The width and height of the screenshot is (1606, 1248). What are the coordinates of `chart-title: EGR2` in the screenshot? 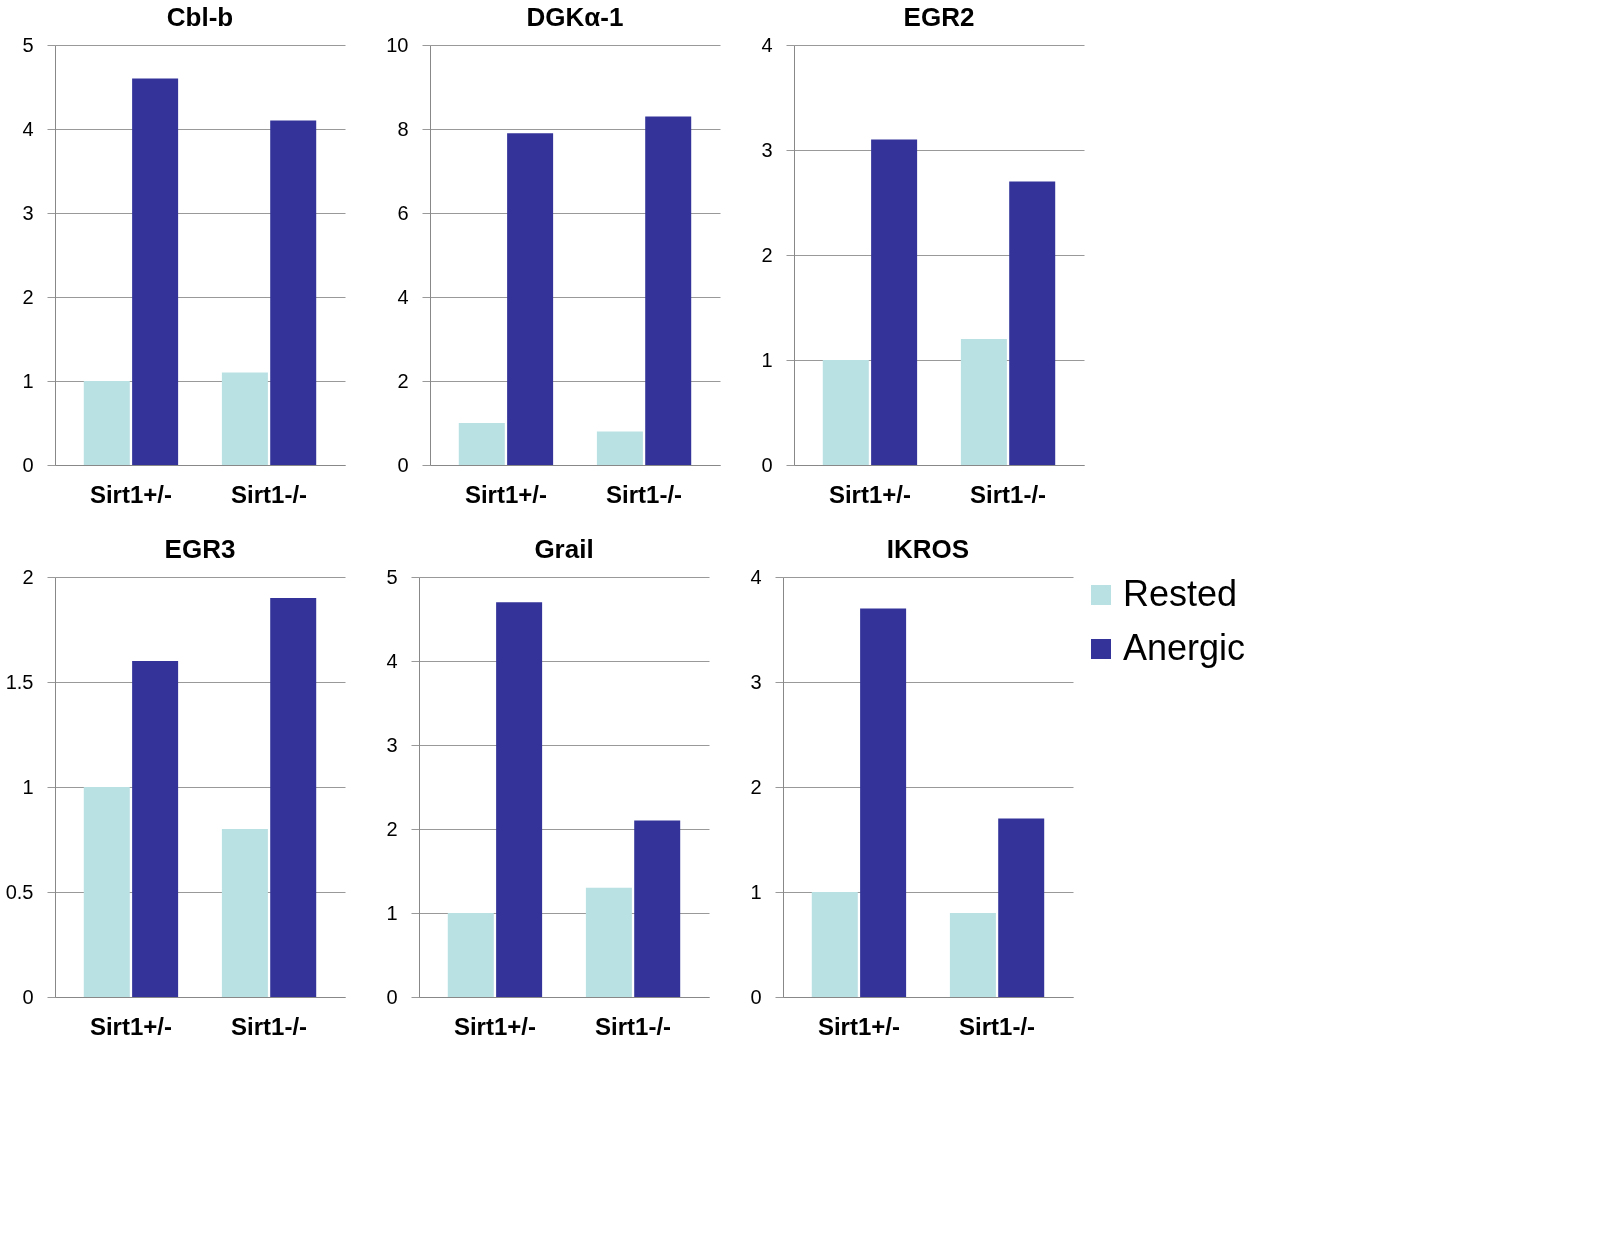 It's located at (939, 17).